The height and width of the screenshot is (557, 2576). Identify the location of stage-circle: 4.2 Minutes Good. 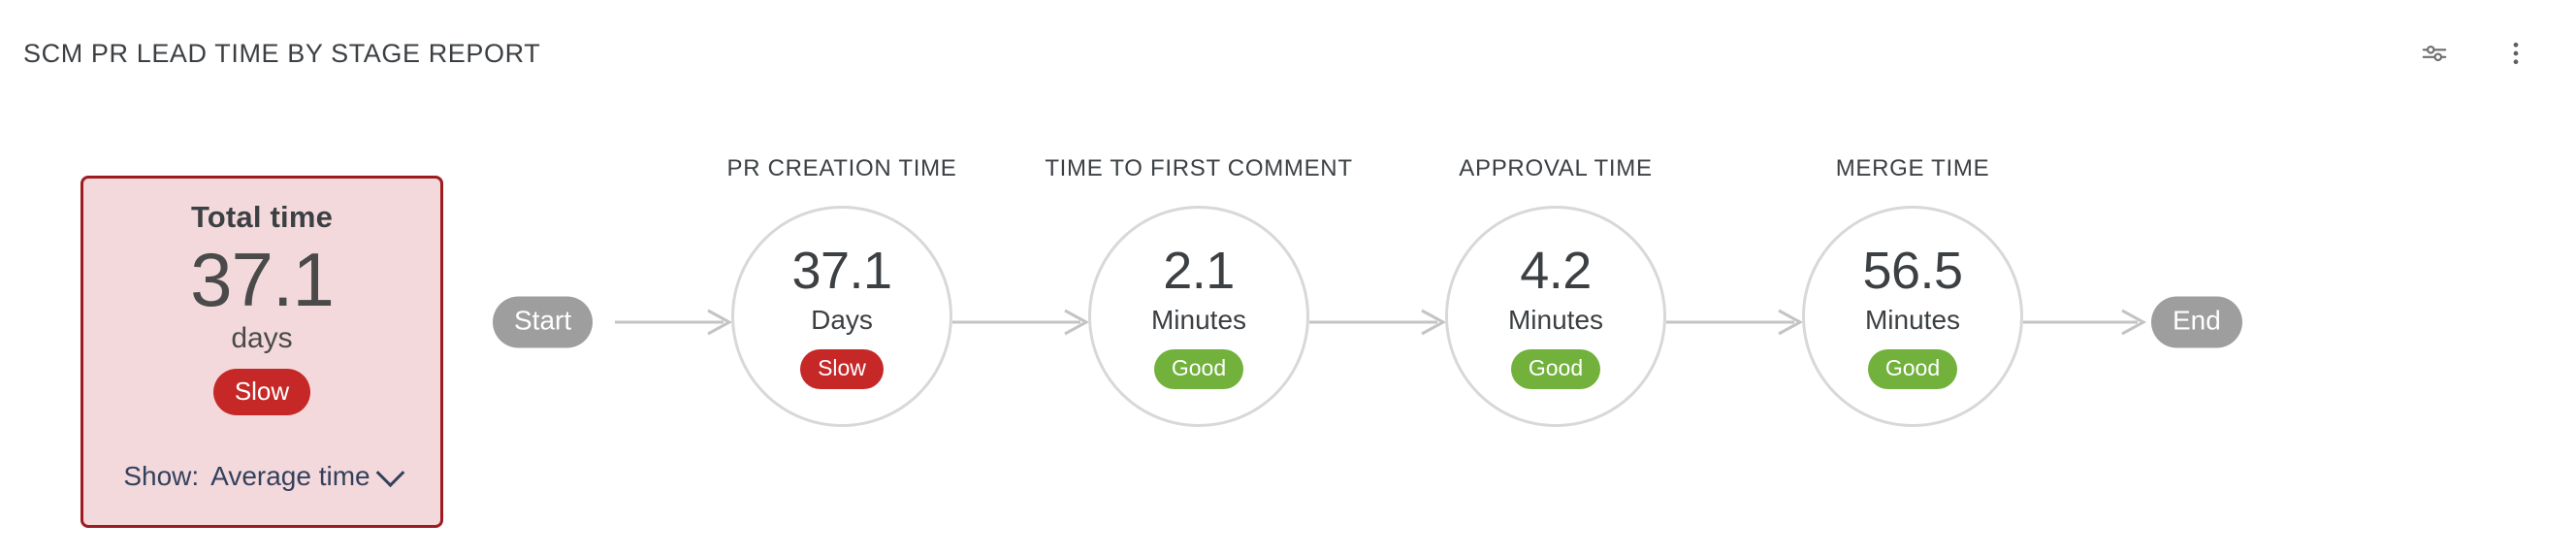
(1555, 316).